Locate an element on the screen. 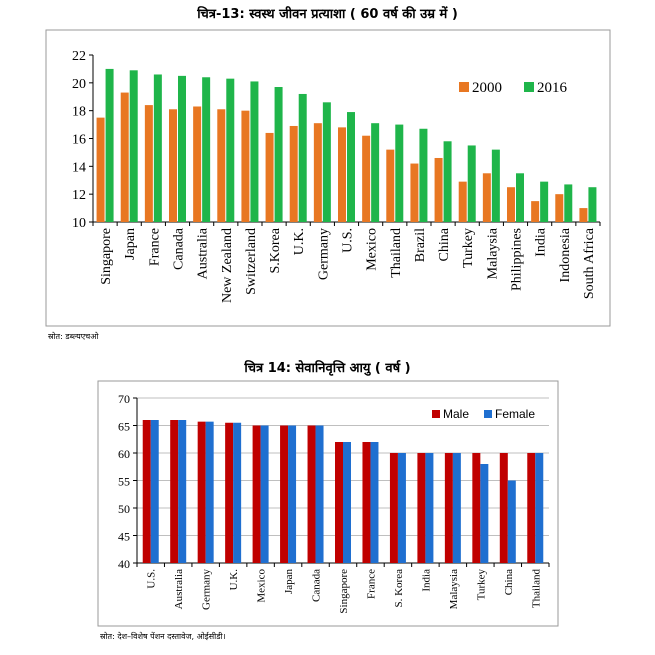  legend-swatch-2016 is located at coordinates (529, 87).